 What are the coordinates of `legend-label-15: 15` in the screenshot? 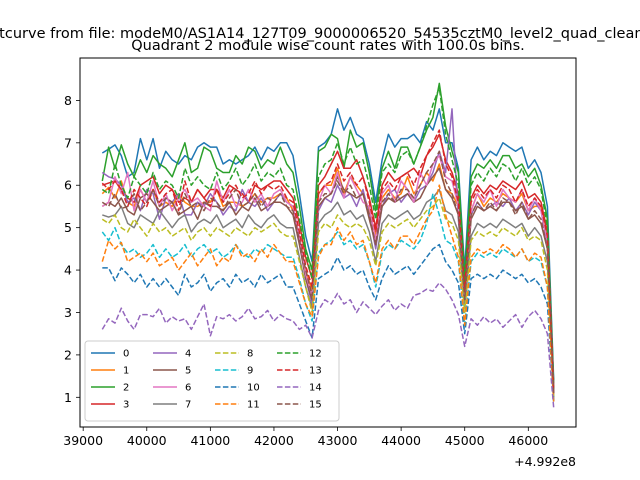 It's located at (315, 405).